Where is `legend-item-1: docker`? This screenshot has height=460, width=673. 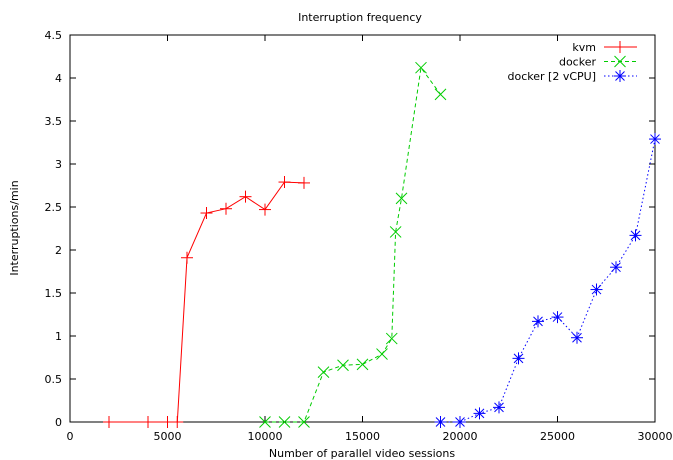 legend-item-1: docker is located at coordinates (598, 62).